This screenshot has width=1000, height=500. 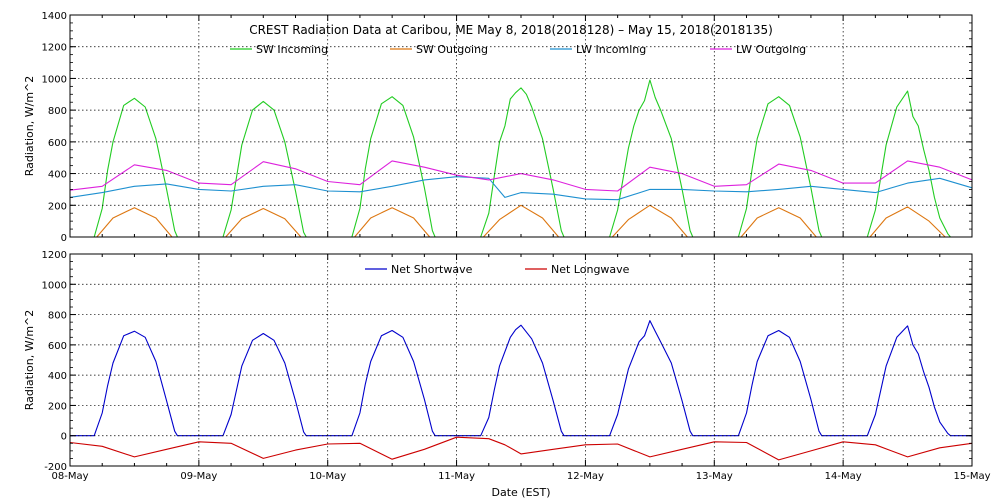 I want to click on y-tick-label: 1400, so click(x=54, y=16).